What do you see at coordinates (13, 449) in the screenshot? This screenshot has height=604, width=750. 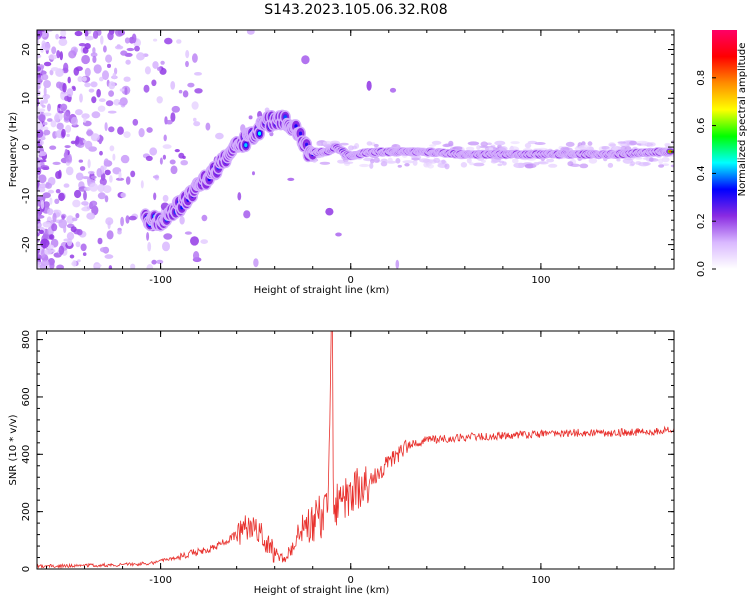 I see `snr-y-axis-label: SNR (10 * v/v)` at bounding box center [13, 449].